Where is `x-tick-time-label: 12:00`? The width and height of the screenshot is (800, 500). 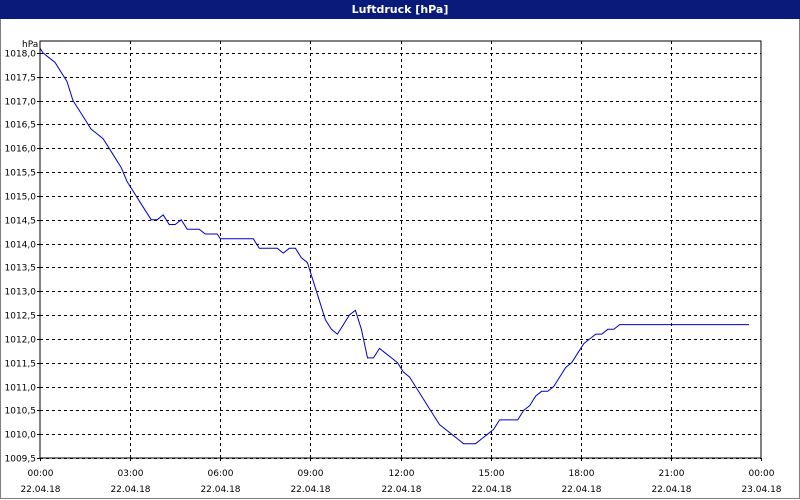 x-tick-time-label: 12:00 is located at coordinates (402, 474).